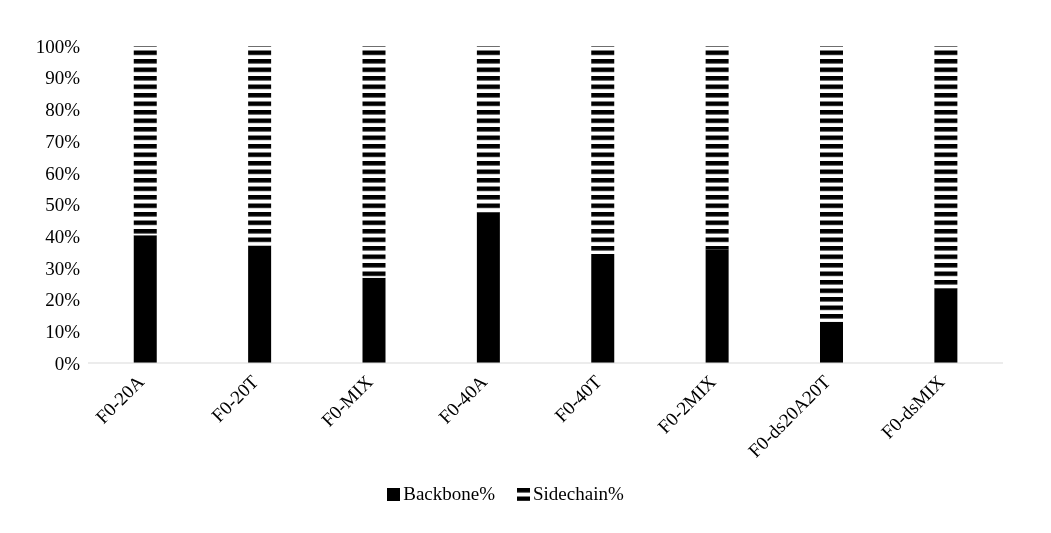  Describe the element at coordinates (63, 300) in the screenshot. I see `y-tick-label: 20%` at that location.